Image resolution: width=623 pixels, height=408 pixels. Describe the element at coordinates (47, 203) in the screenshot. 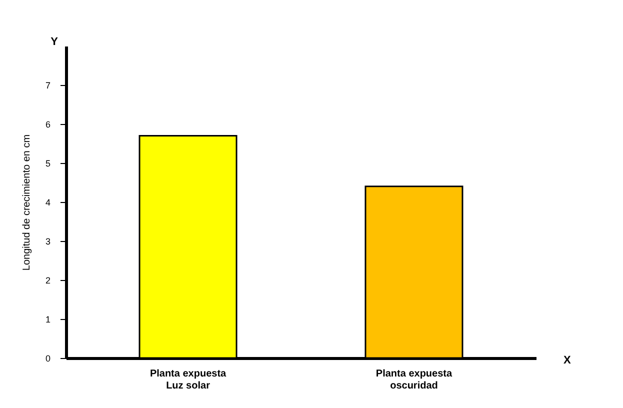

I see `y-tick-label: 4` at that location.